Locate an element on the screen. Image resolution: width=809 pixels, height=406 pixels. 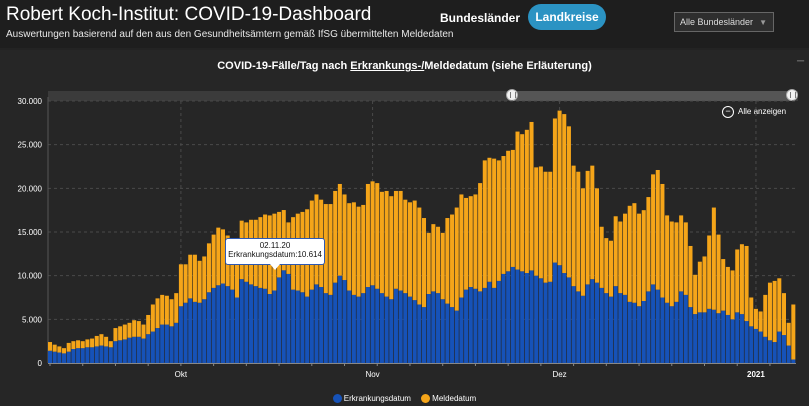
range-slider-selection is located at coordinates (651, 96).